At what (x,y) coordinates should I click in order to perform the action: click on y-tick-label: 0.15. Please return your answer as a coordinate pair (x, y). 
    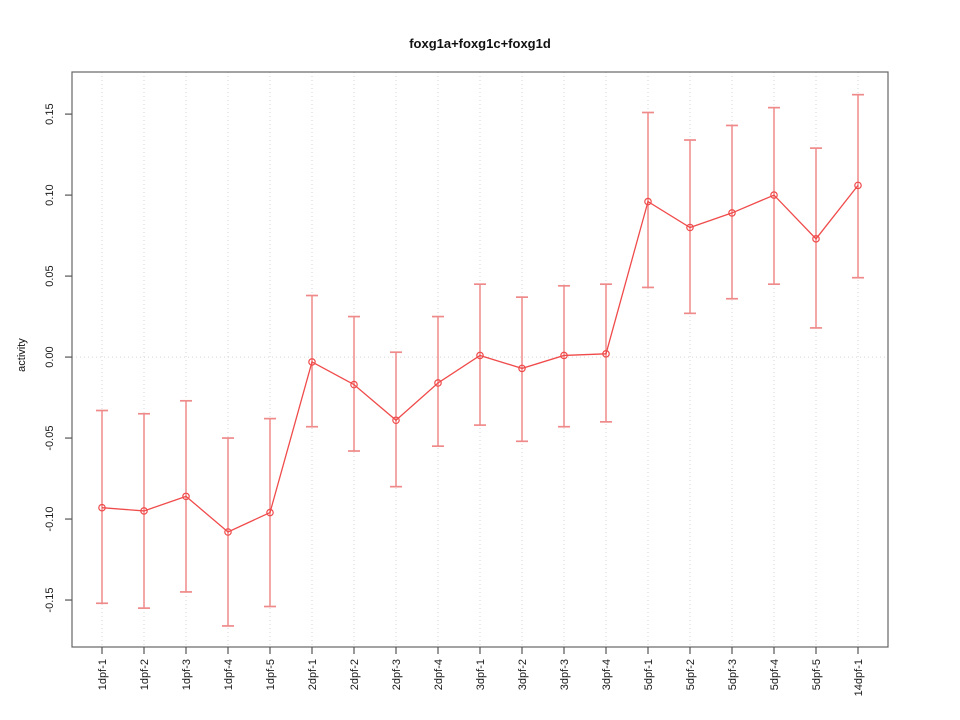
    Looking at the image, I should click on (50, 113).